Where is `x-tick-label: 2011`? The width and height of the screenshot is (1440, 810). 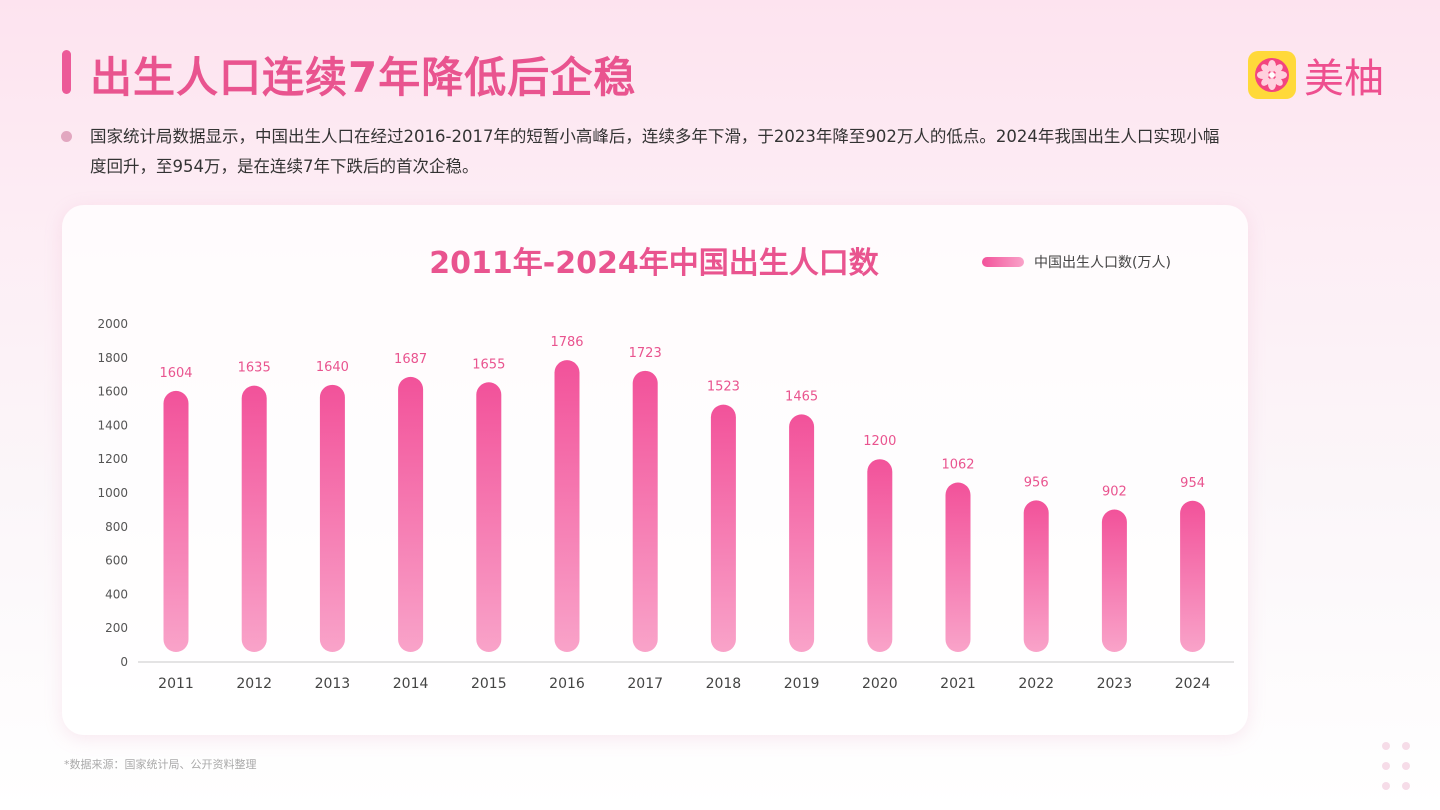 x-tick-label: 2011 is located at coordinates (176, 684).